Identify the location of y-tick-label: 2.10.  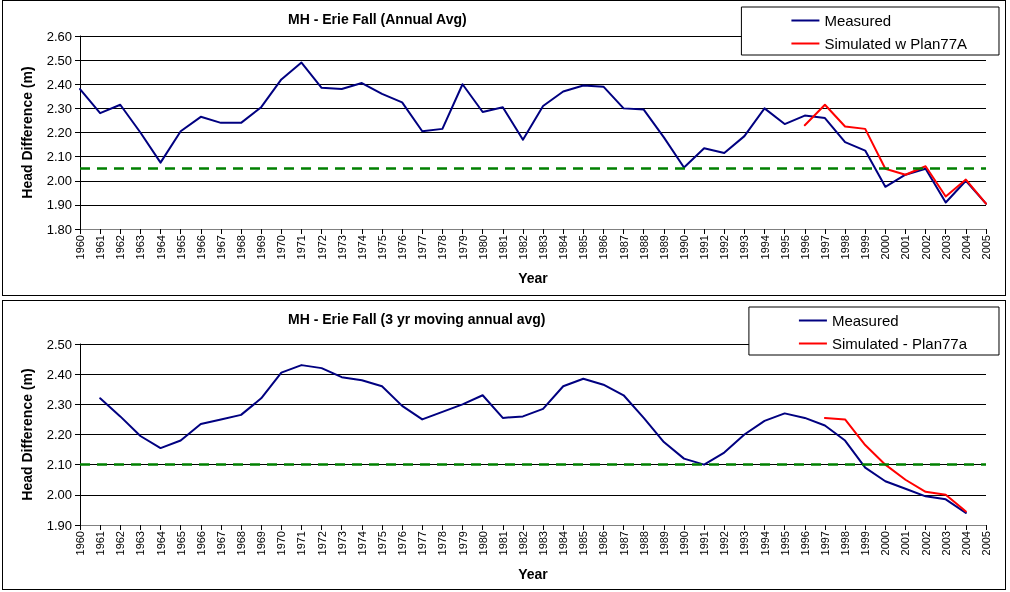
(59, 157).